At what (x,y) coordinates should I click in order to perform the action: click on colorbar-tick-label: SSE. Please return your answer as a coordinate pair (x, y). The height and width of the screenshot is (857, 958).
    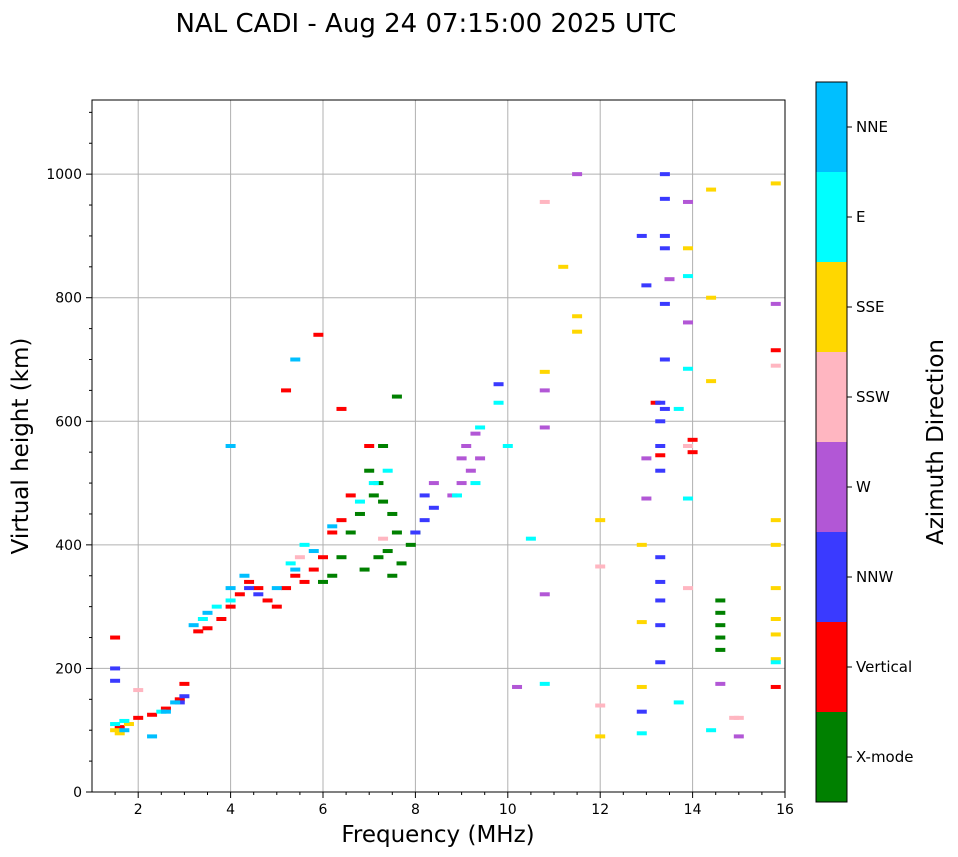
    Looking at the image, I should click on (870, 307).